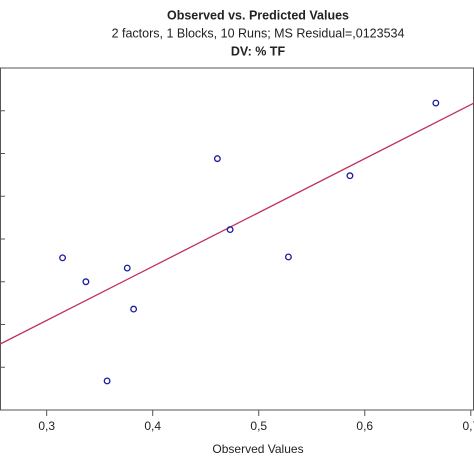 This screenshot has height=474, width=474. What do you see at coordinates (257, 449) in the screenshot?
I see `x-axis-label: Observed Values` at bounding box center [257, 449].